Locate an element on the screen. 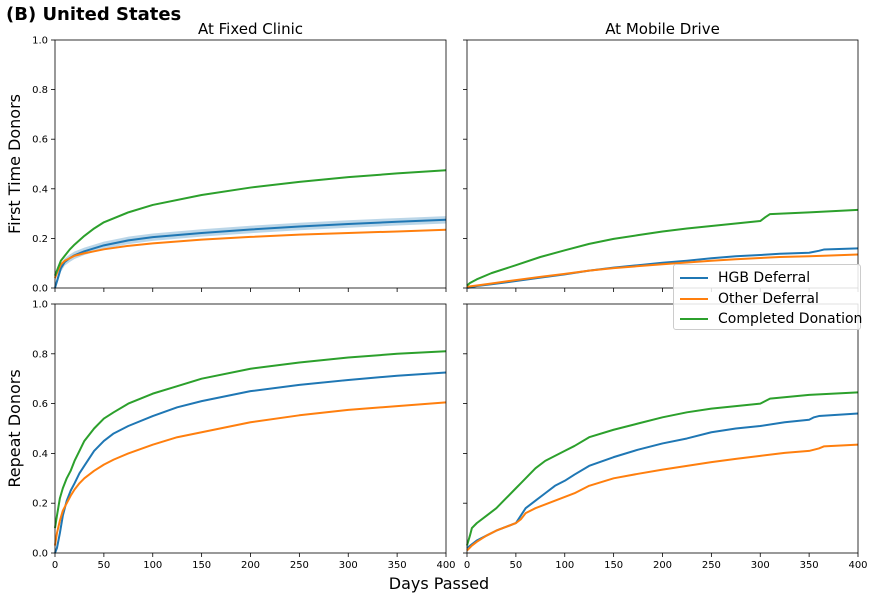  legend-label-hgb-deferral: HGB Deferral is located at coordinates (764, 278).